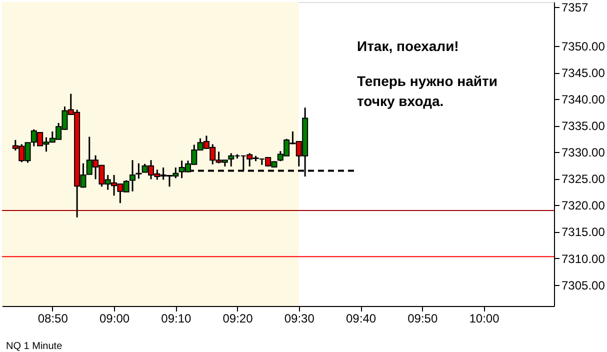  Describe the element at coordinates (584, 47) in the screenshot. I see `y-tick-label: 7350.00` at that location.